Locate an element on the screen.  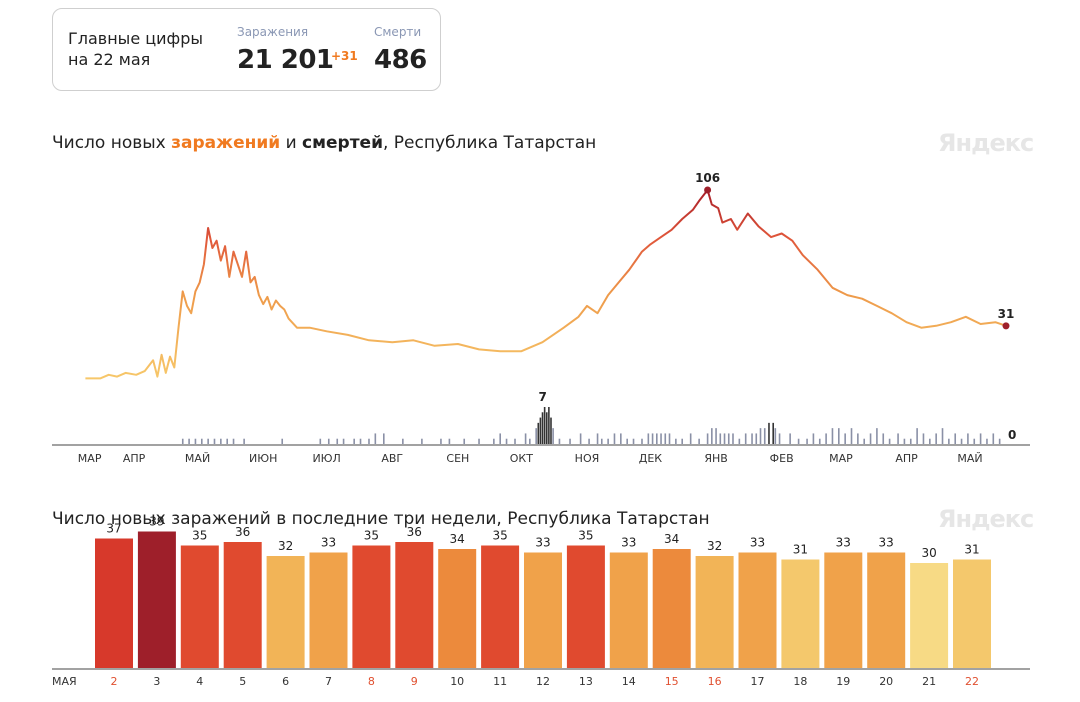
summary-title-line1: Главные цифры is located at coordinates (135, 38).